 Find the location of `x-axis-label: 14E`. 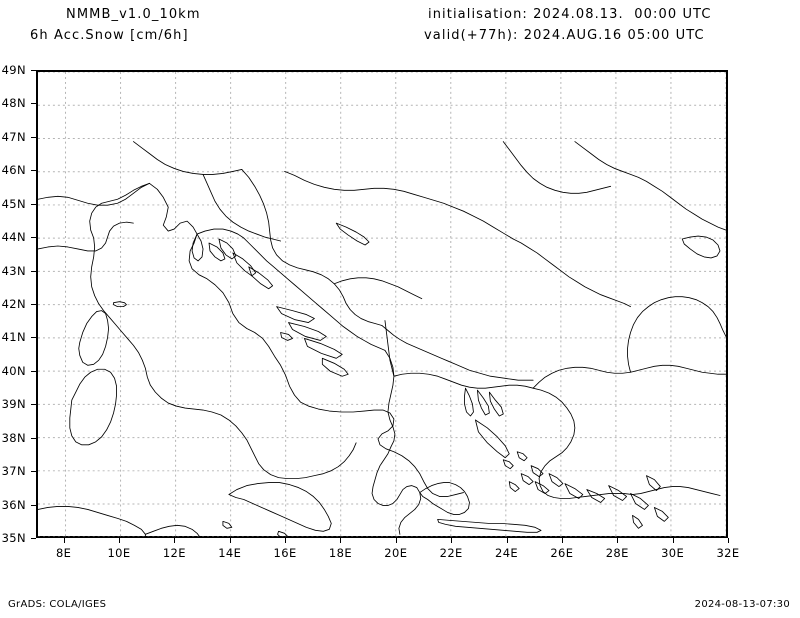

x-axis-label: 14E is located at coordinates (230, 553).